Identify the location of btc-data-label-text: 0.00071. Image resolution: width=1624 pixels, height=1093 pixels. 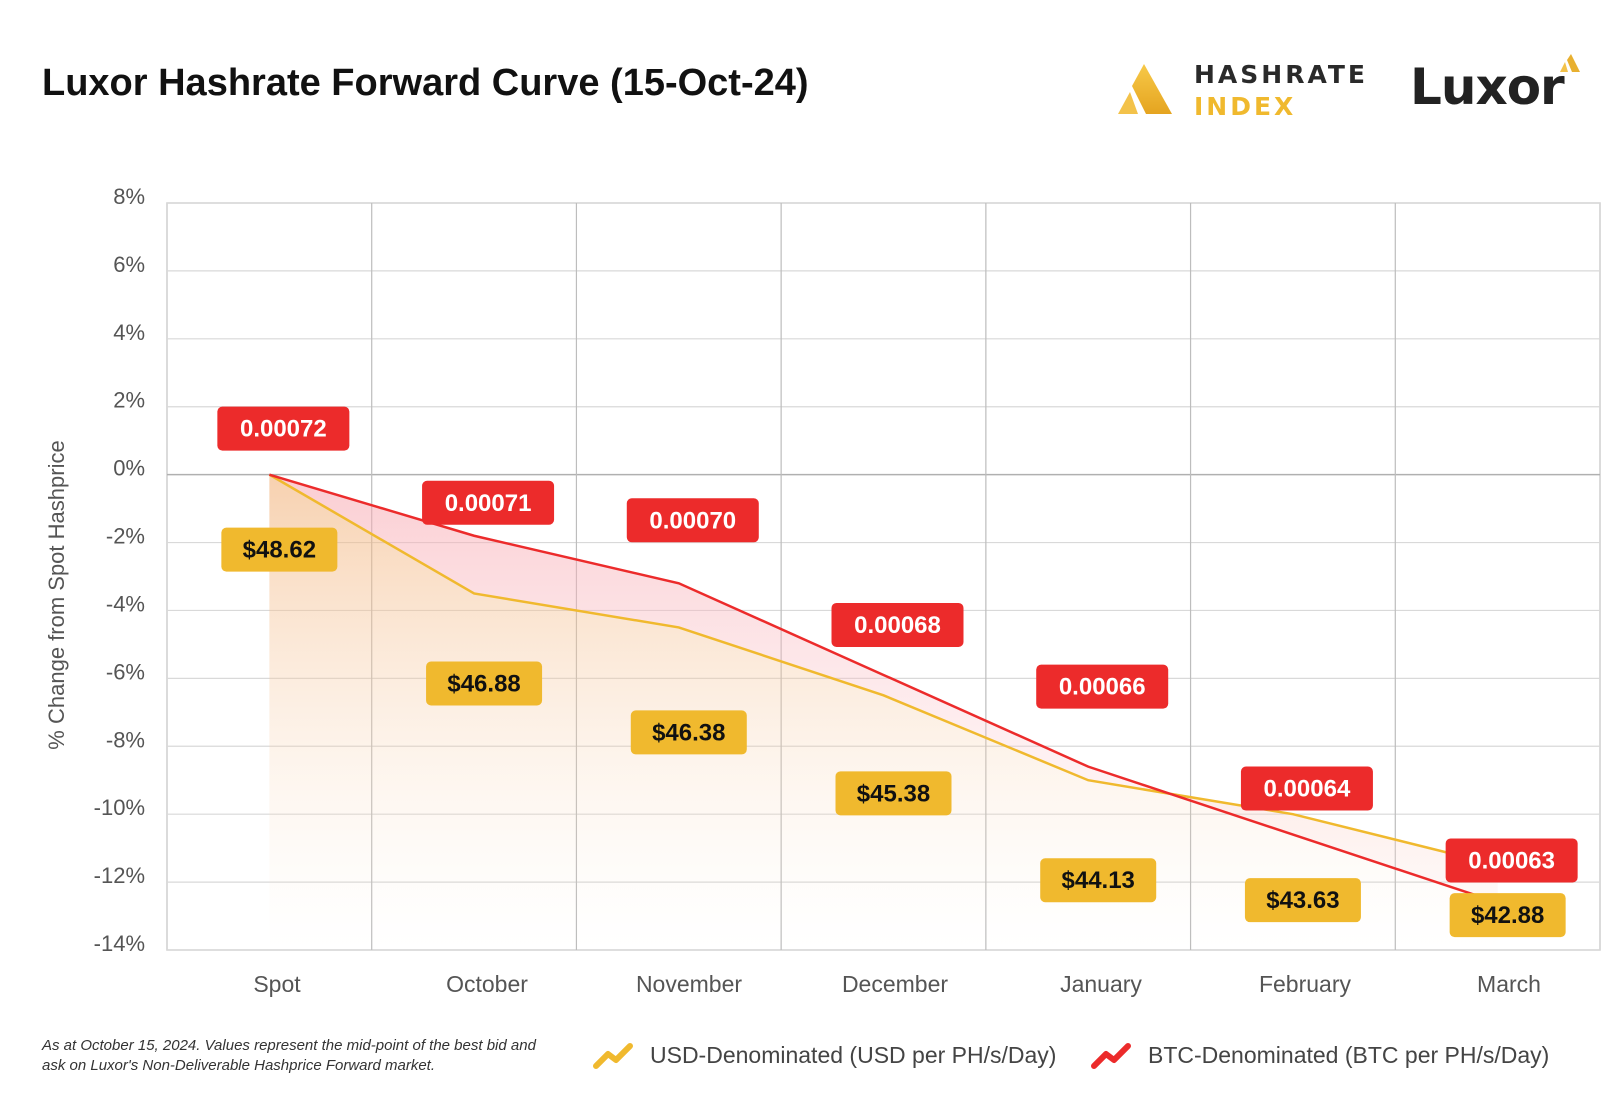
(488, 503).